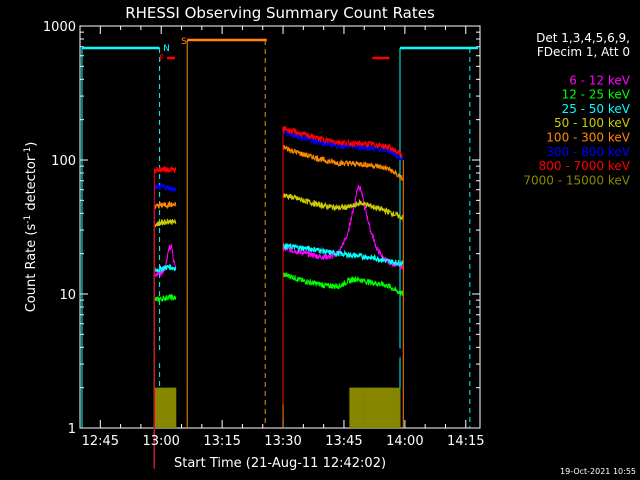  I want to click on y-tick-label: 100, so click(63, 161).